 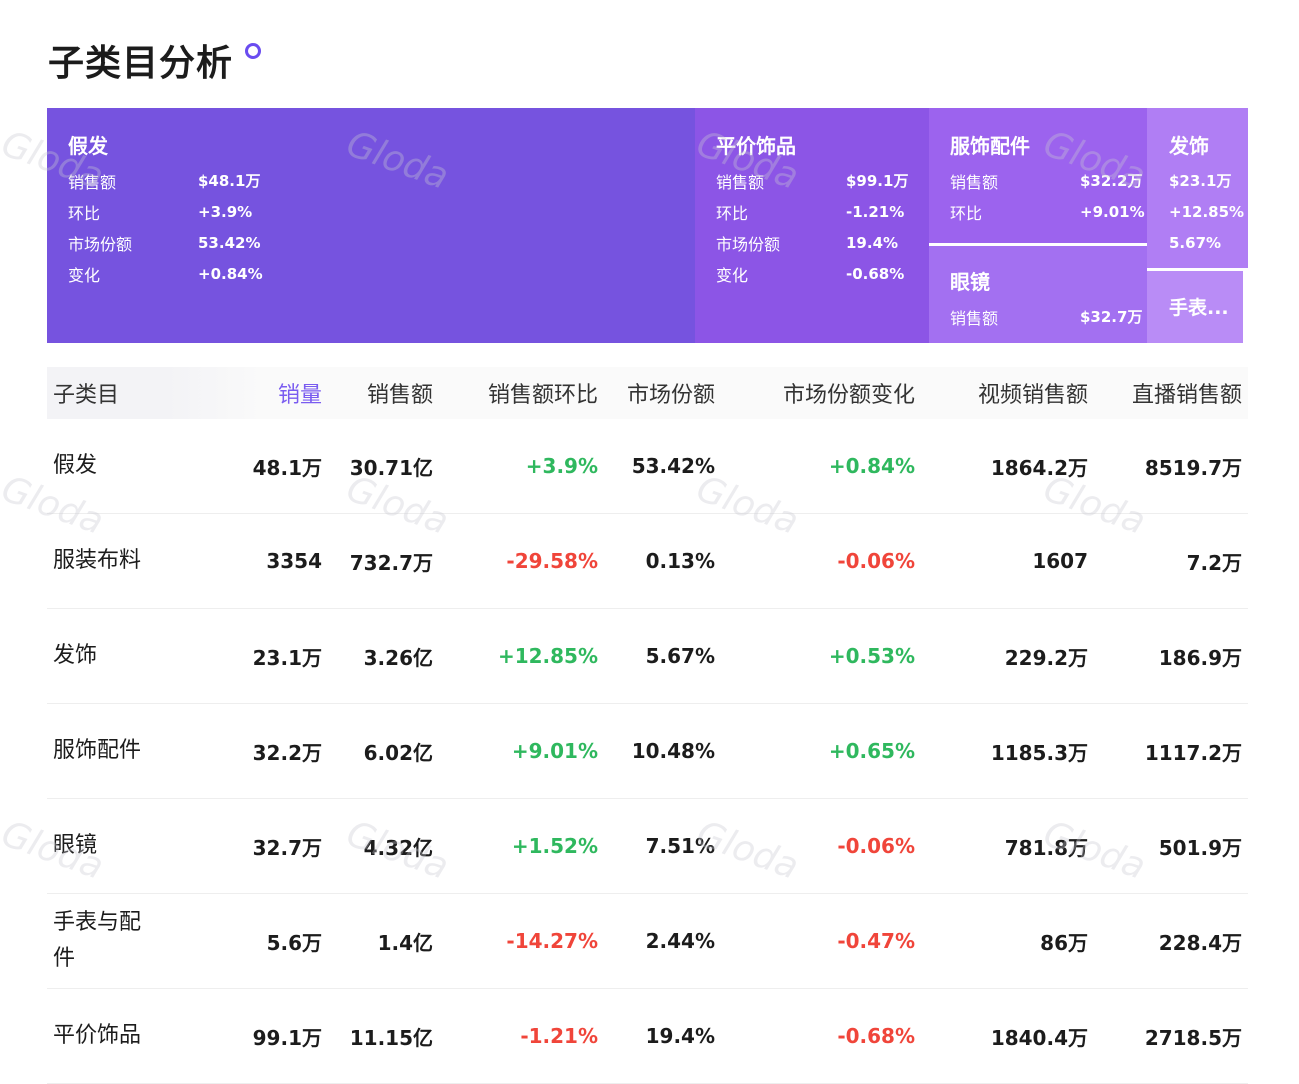 What do you see at coordinates (399, 395) in the screenshot?
I see `col-header-sales: 销售额` at bounding box center [399, 395].